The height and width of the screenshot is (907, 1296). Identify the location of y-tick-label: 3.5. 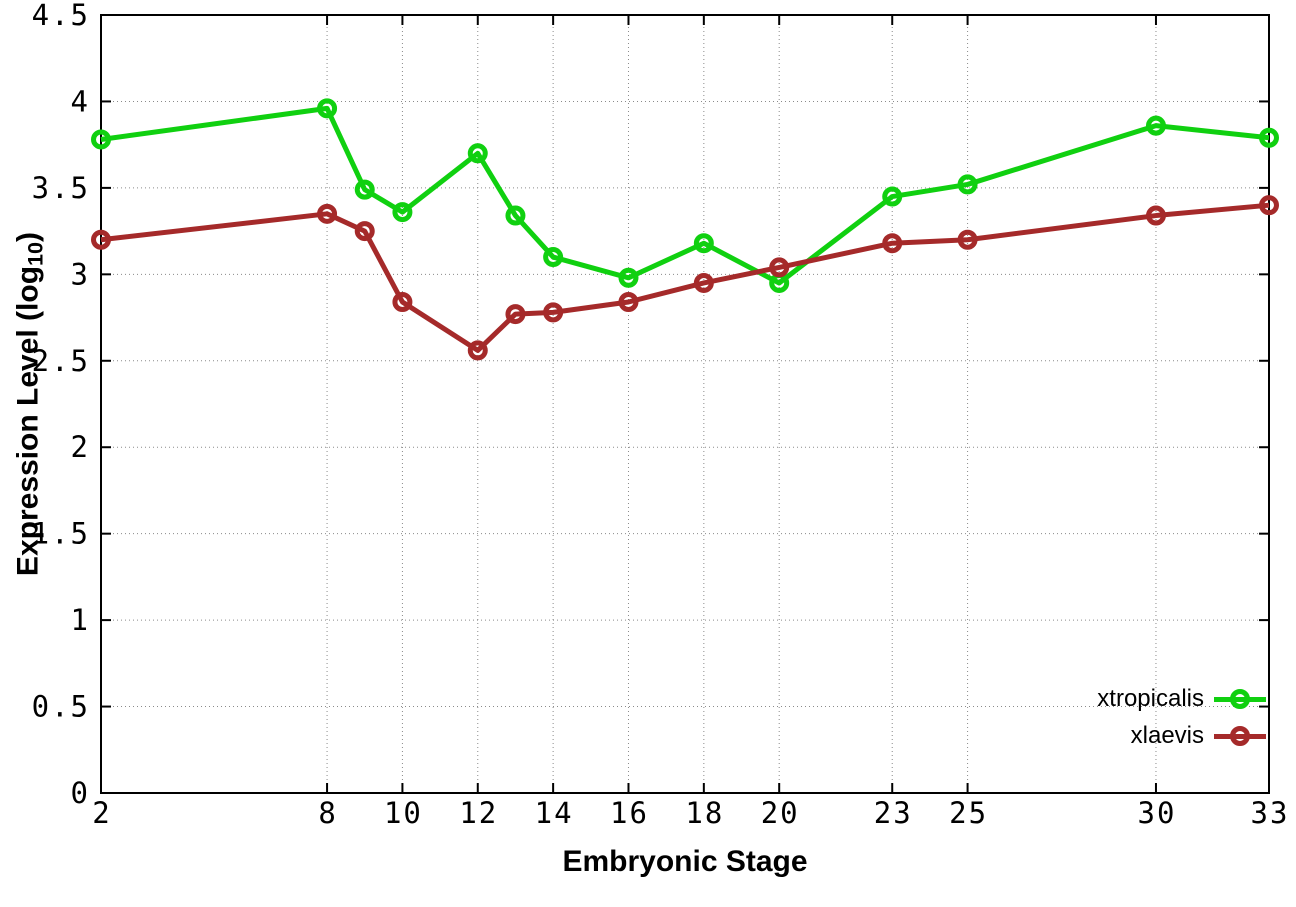
(61, 188).